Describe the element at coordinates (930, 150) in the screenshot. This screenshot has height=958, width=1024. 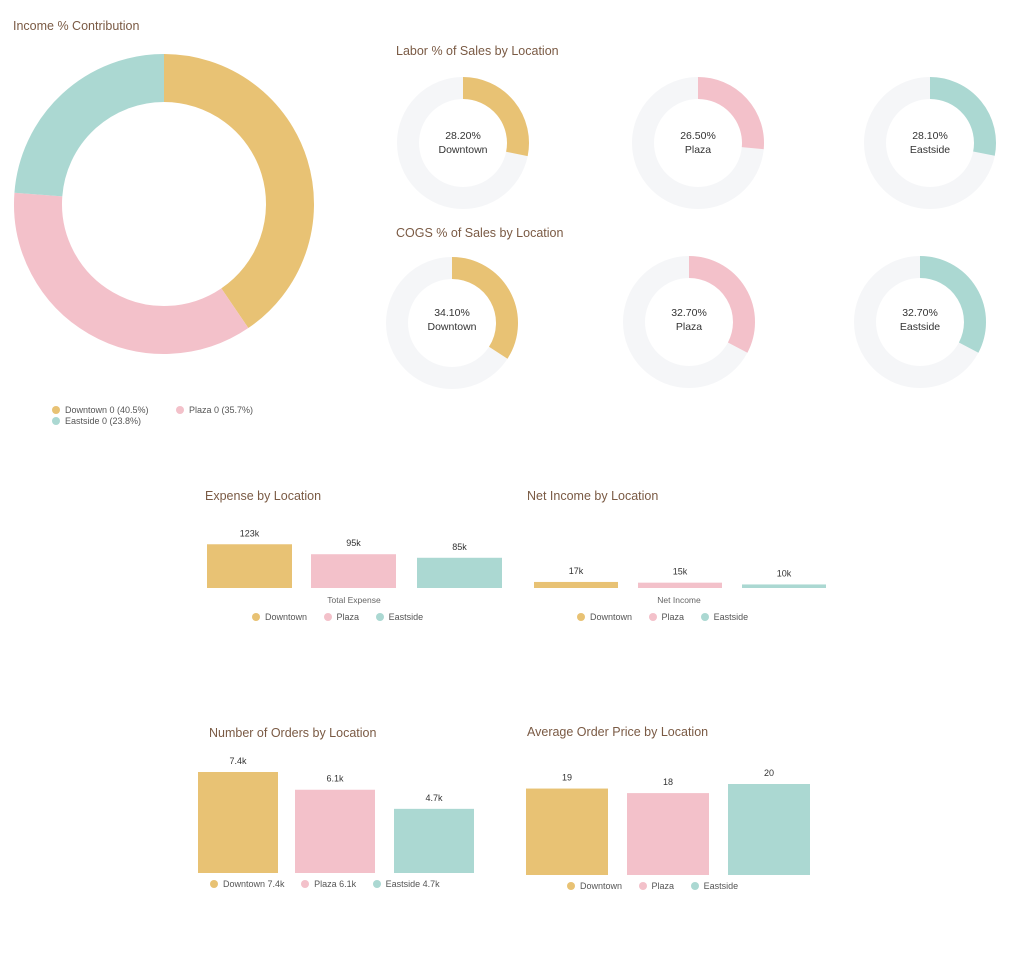
I see `labor-name-eastside: Eastside` at that location.